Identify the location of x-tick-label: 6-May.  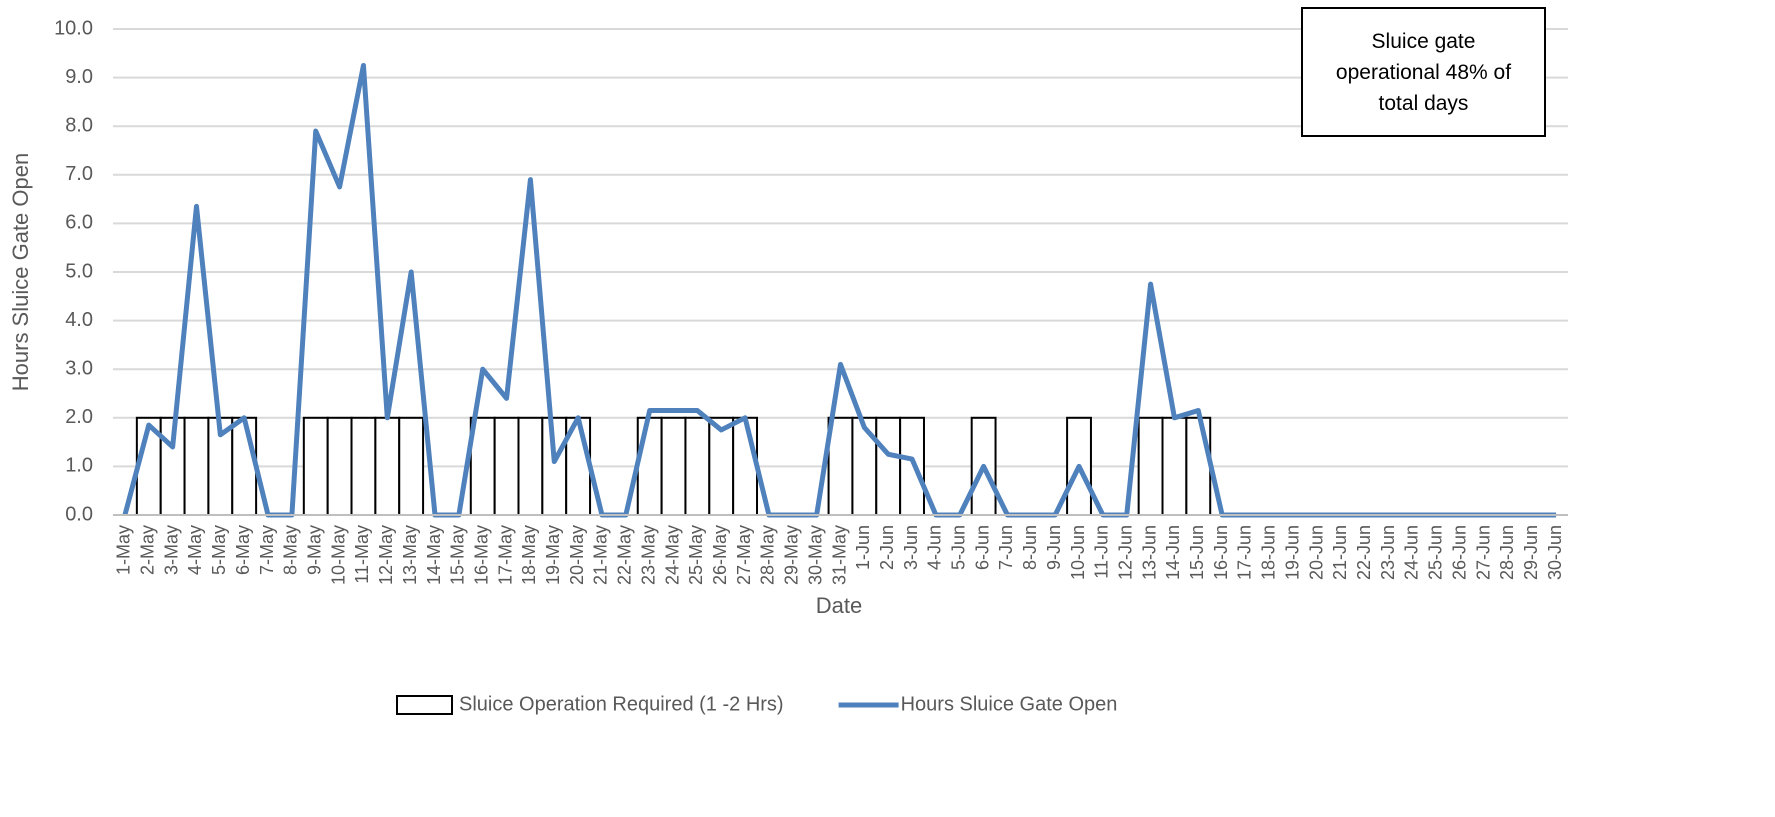
(243, 550).